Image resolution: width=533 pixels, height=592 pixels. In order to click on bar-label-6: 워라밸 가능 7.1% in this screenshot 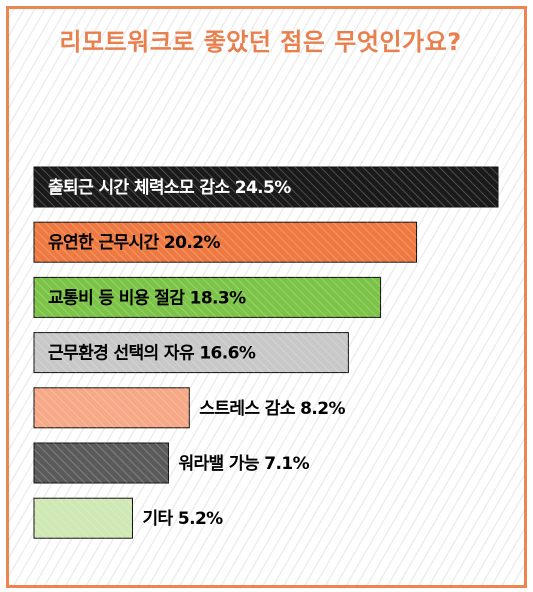, I will do `click(243, 464)`.